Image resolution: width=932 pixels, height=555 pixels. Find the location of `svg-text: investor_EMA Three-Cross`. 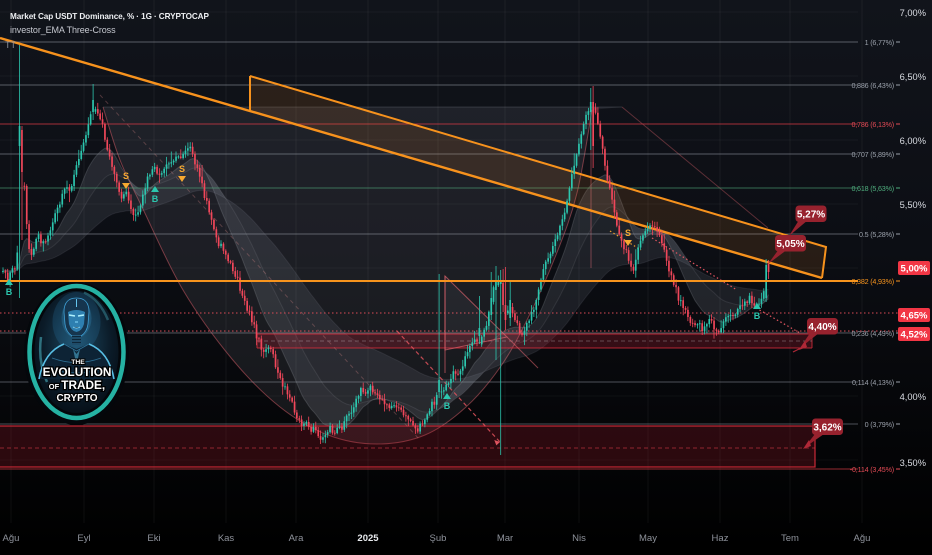

svg-text: investor_EMA Three-Cross is located at coordinates (63, 30).